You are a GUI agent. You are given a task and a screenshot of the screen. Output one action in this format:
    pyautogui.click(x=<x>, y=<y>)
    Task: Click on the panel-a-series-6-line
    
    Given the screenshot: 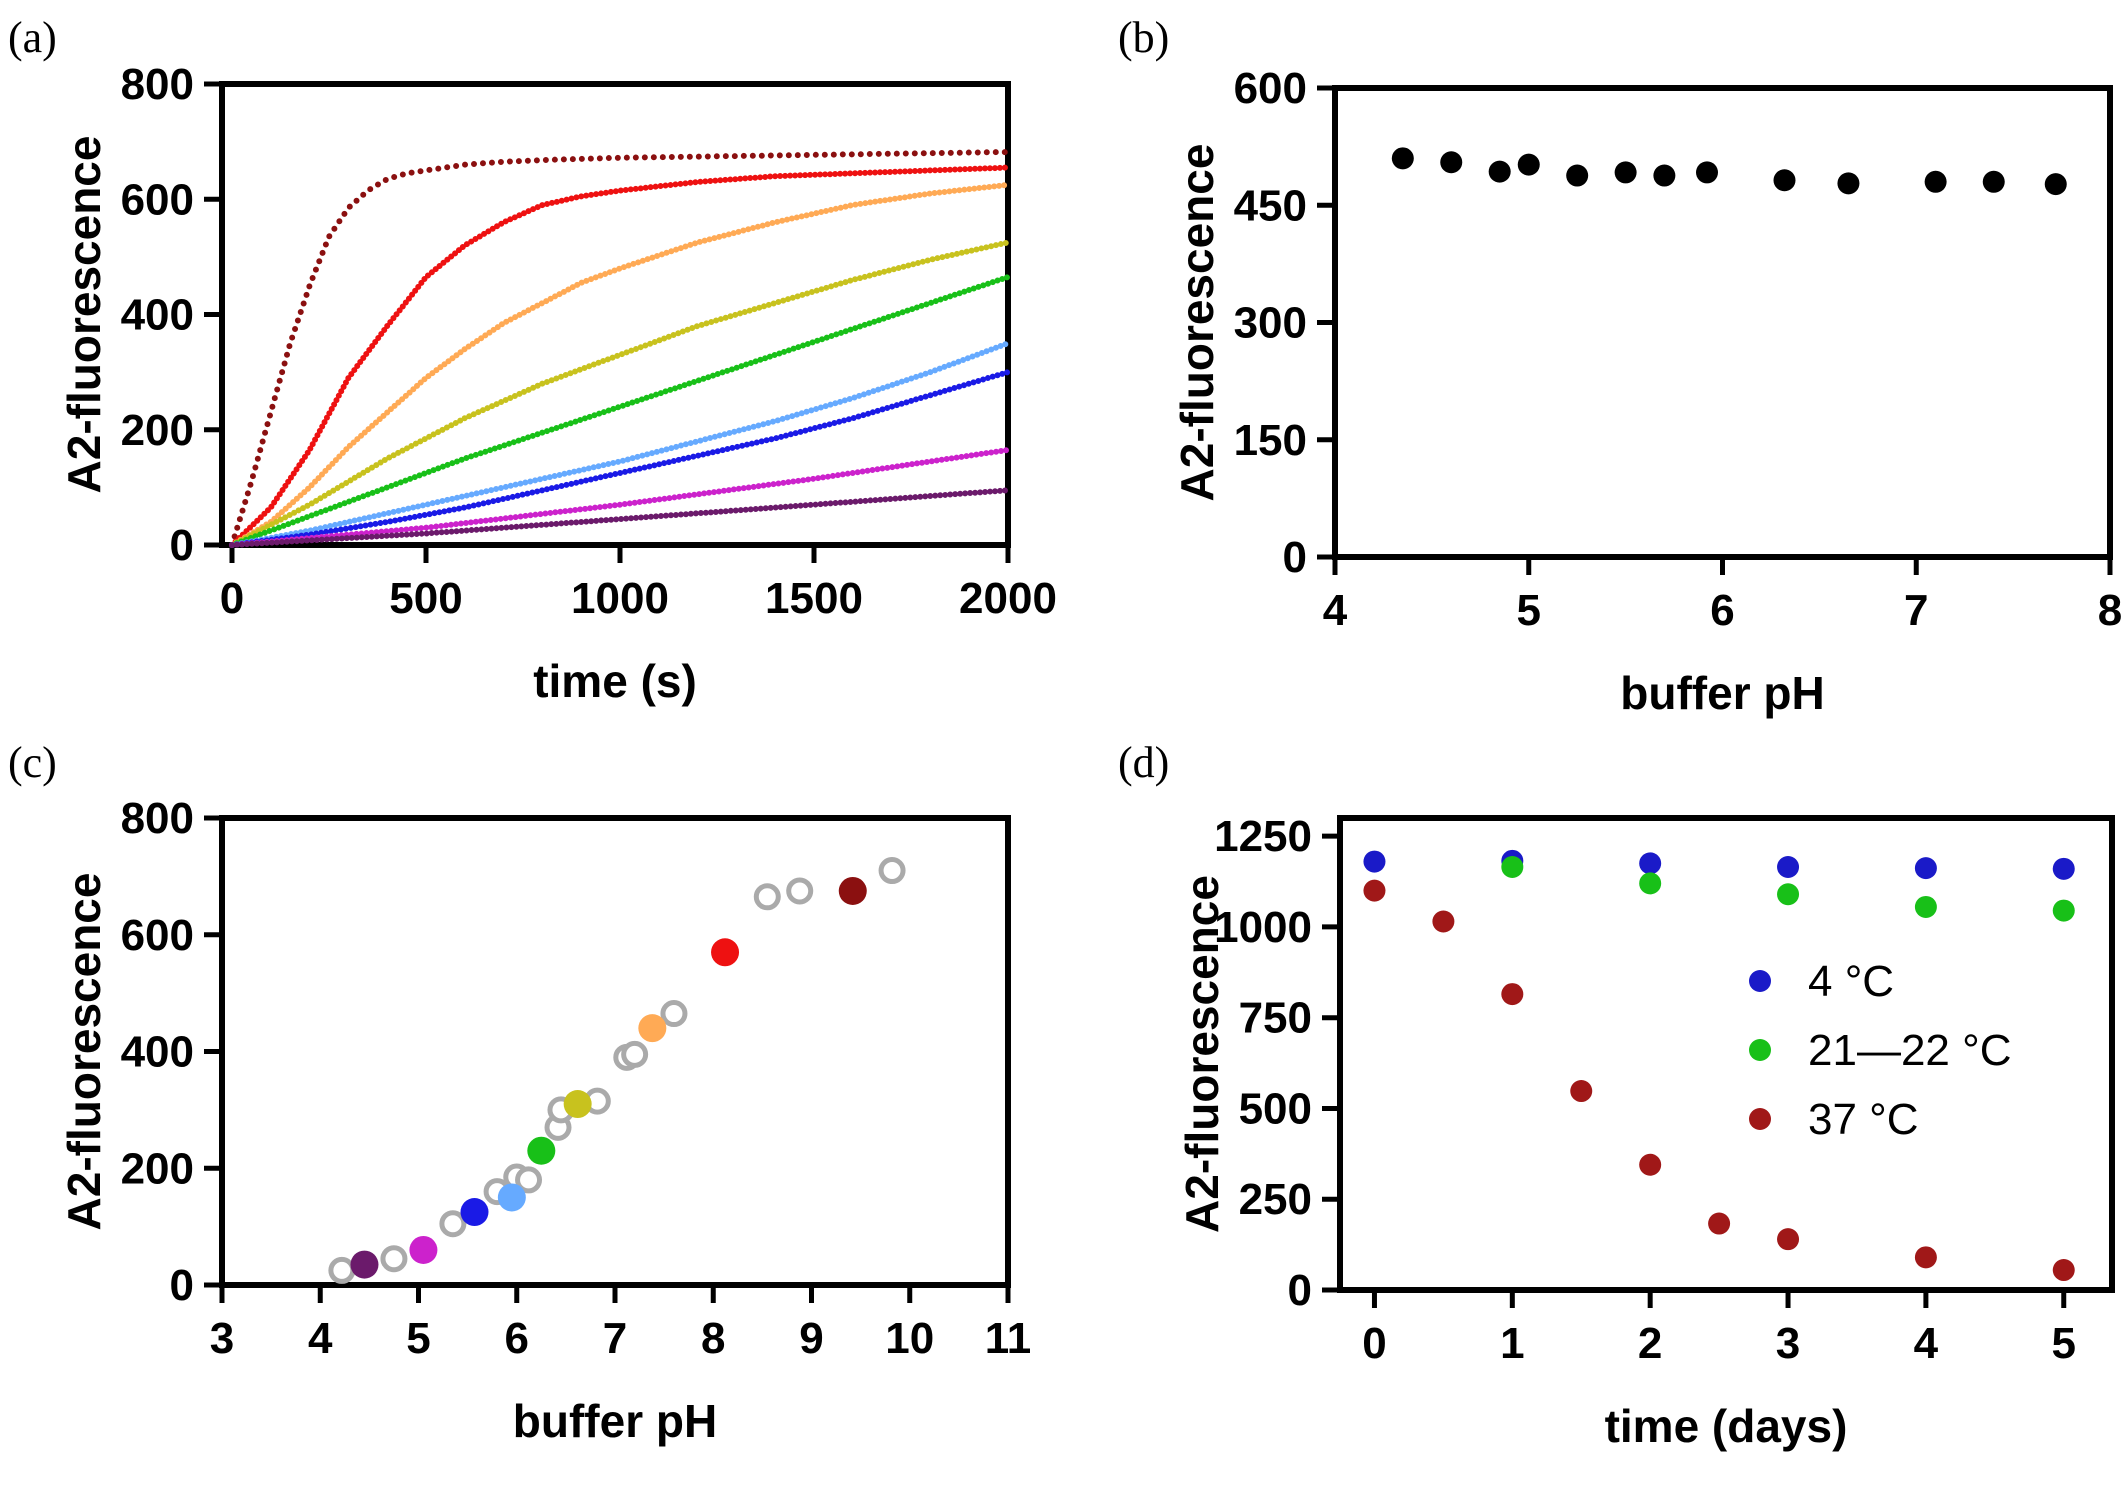 What is the action you would take?
    pyautogui.click(x=620, y=458)
    